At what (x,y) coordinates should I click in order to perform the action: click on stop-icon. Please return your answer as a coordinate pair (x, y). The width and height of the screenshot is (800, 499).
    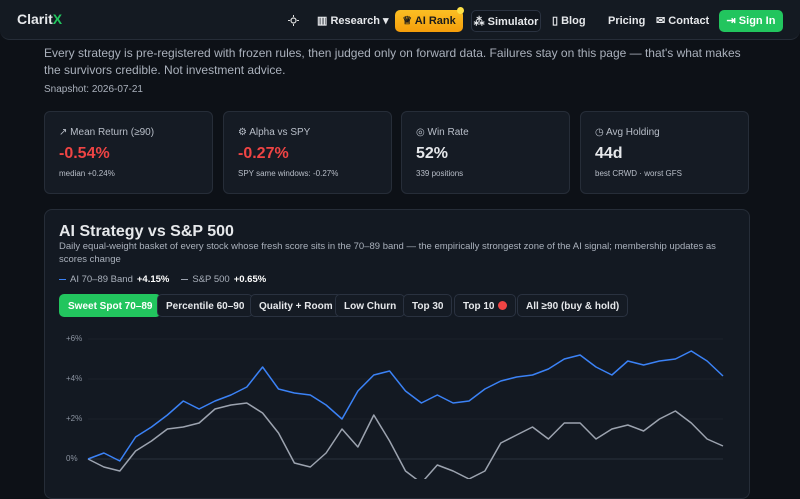
    Looking at the image, I should click on (503, 305).